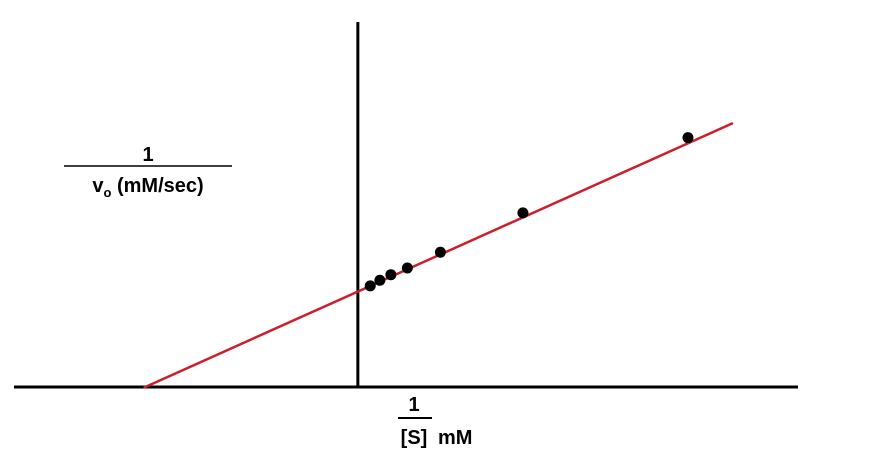  What do you see at coordinates (107, 192) in the screenshot?
I see `y-label-denominator-sub: o` at bounding box center [107, 192].